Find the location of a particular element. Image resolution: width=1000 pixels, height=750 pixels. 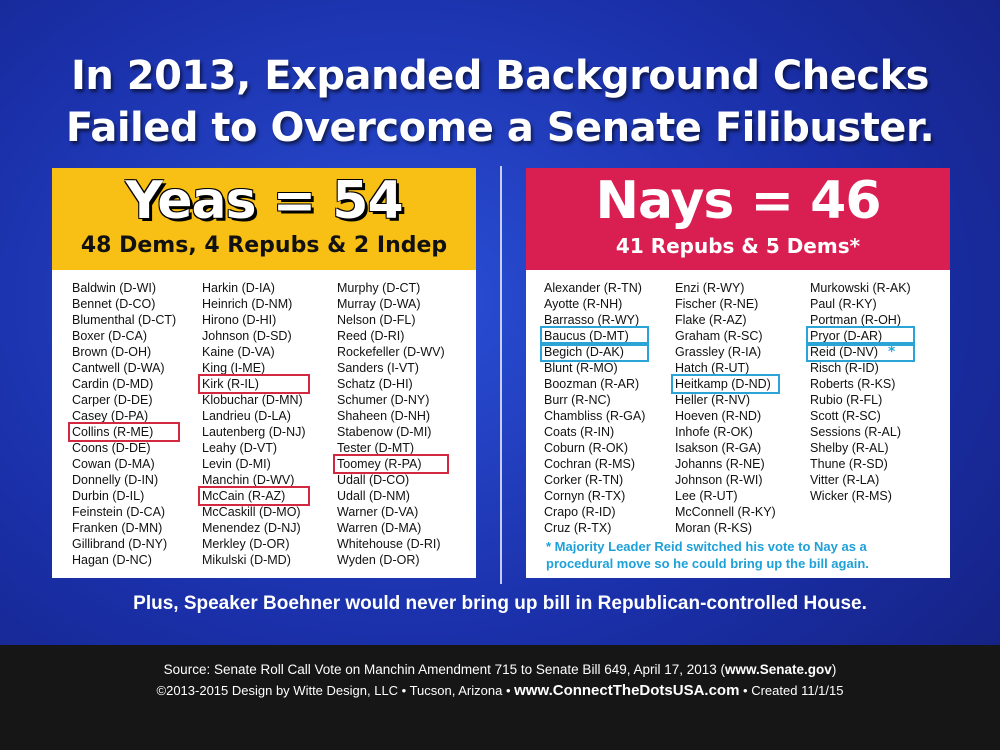

yea-senator: Coons (D-DE) is located at coordinates (111, 448).